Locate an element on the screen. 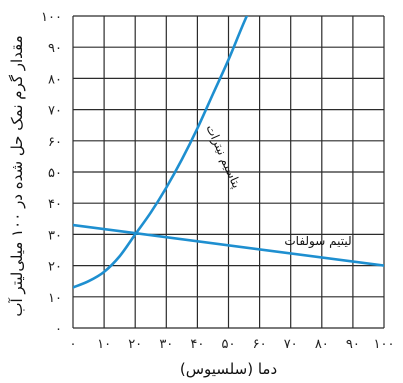 The height and width of the screenshot is (383, 403). y-tick-label: ۱۰۰ is located at coordinates (51, 17).